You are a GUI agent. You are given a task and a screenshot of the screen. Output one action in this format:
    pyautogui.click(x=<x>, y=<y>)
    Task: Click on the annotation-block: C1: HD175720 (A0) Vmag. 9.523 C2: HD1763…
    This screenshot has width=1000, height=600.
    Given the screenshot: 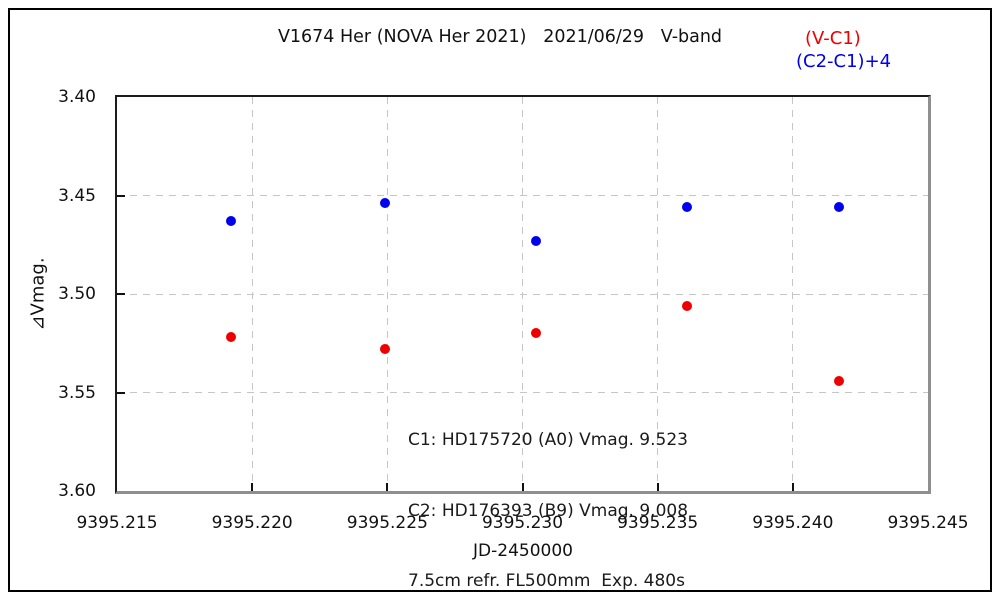 What is the action you would take?
    pyautogui.click(x=548, y=491)
    